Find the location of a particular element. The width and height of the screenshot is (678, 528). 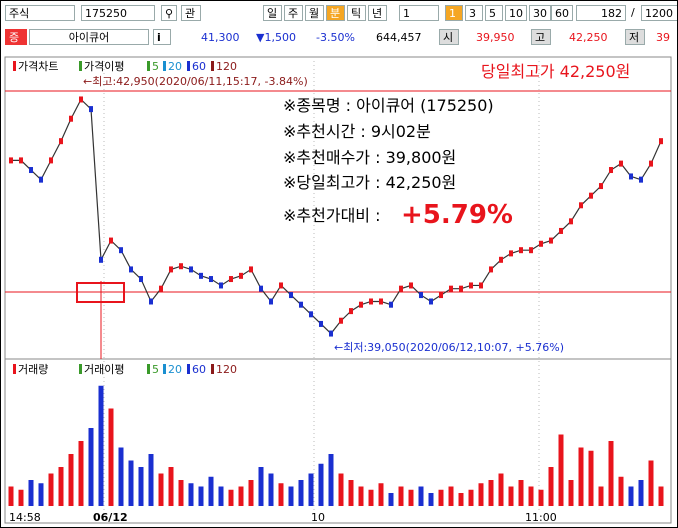

x-label: 06/12 is located at coordinates (110, 517).